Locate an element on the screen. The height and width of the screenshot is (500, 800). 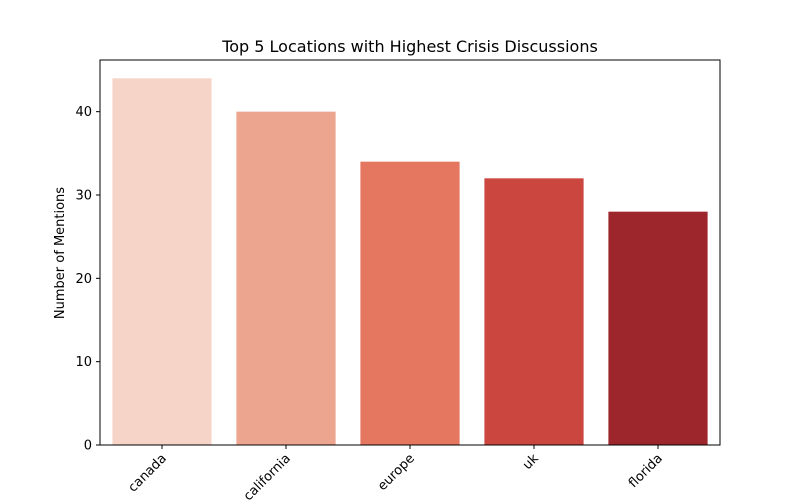
x-ticks-group: canada california europe uk florida is located at coordinates (396, 472).